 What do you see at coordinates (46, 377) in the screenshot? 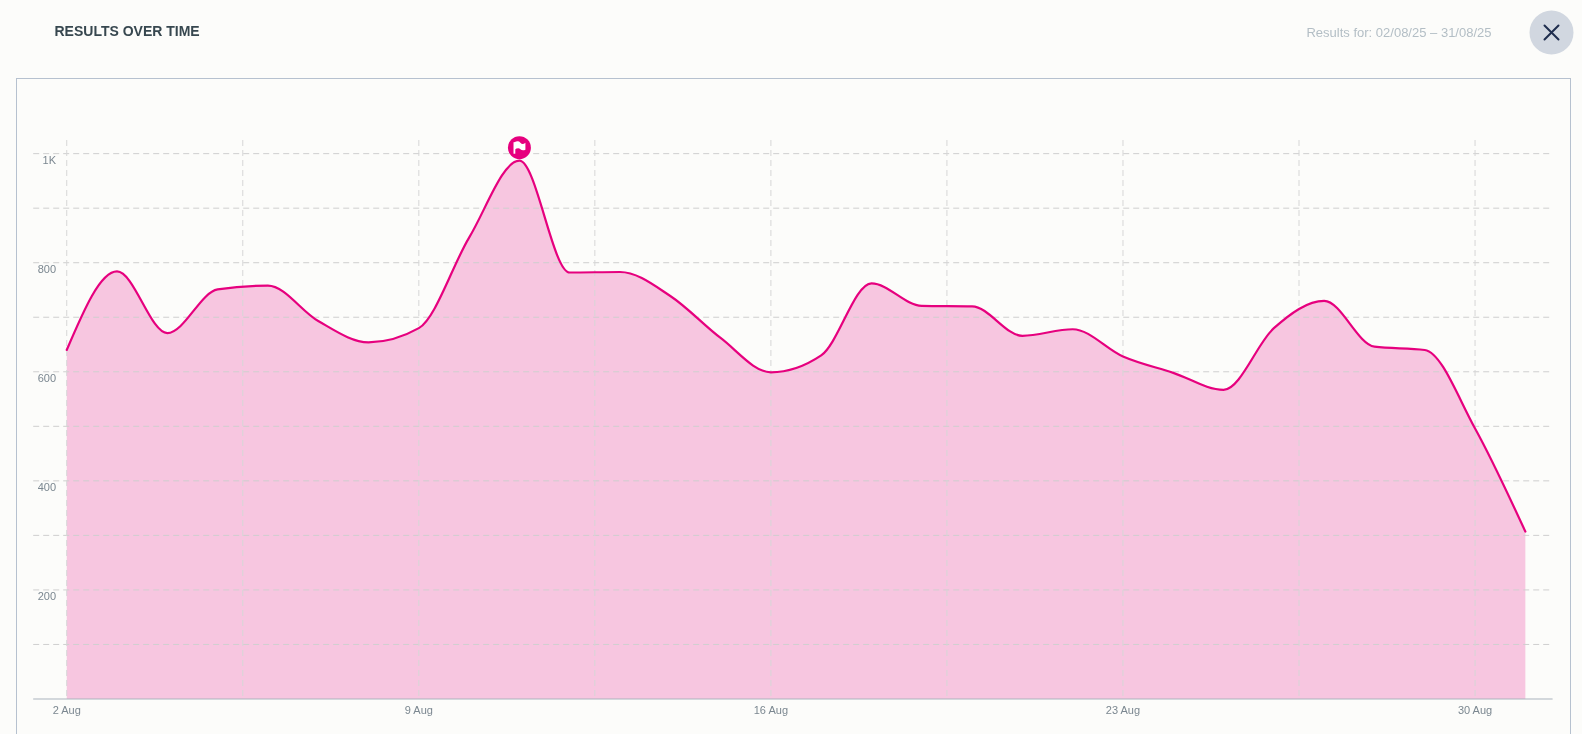
I see `y-tick-label: 600` at bounding box center [46, 377].